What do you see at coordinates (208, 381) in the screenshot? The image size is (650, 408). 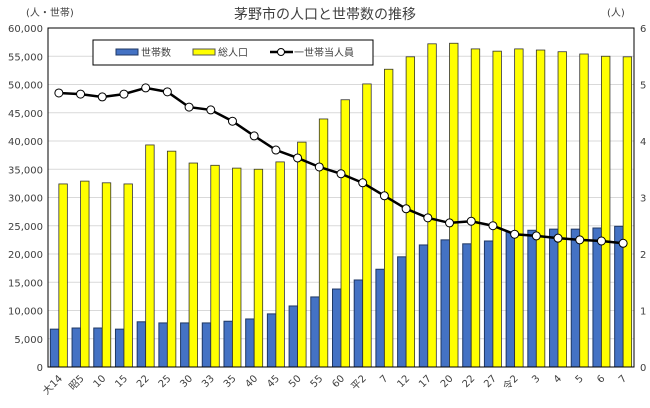 I see `x-axis-tick-label: 33` at bounding box center [208, 381].